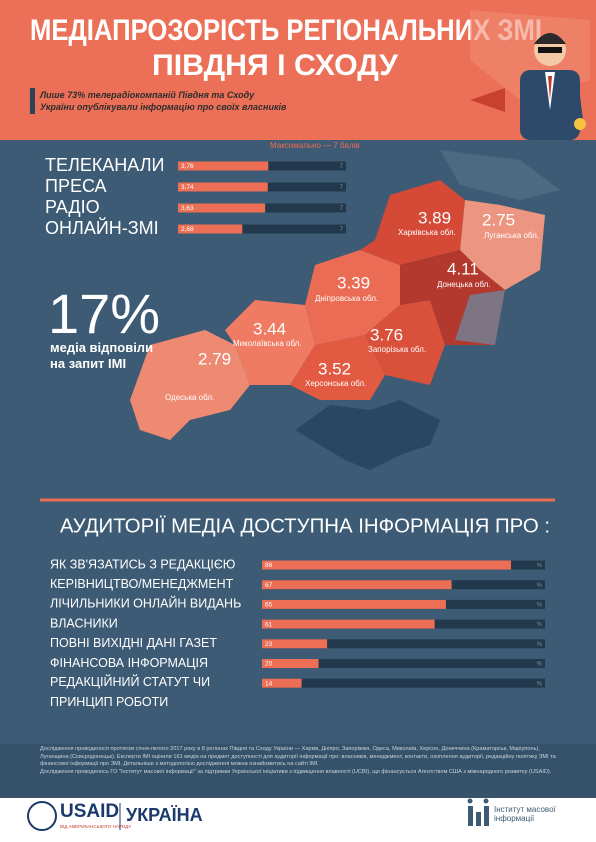 This screenshot has width=596, height=842. What do you see at coordinates (132, 691) in the screenshot?
I see `category-label: РЕДАКЦІЙНИЙ СТАТУТ ЧИ ПРИНЦИП РОБОТИ` at bounding box center [132, 691].